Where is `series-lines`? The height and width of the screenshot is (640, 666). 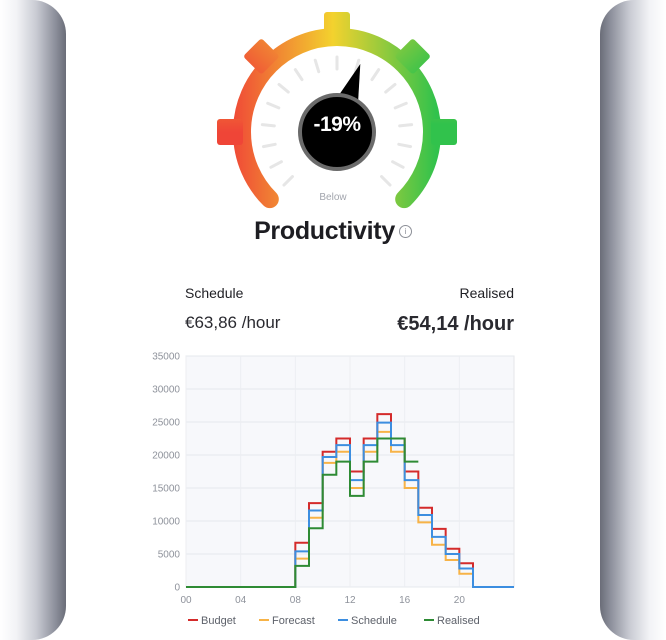 series-lines is located at coordinates (350, 500).